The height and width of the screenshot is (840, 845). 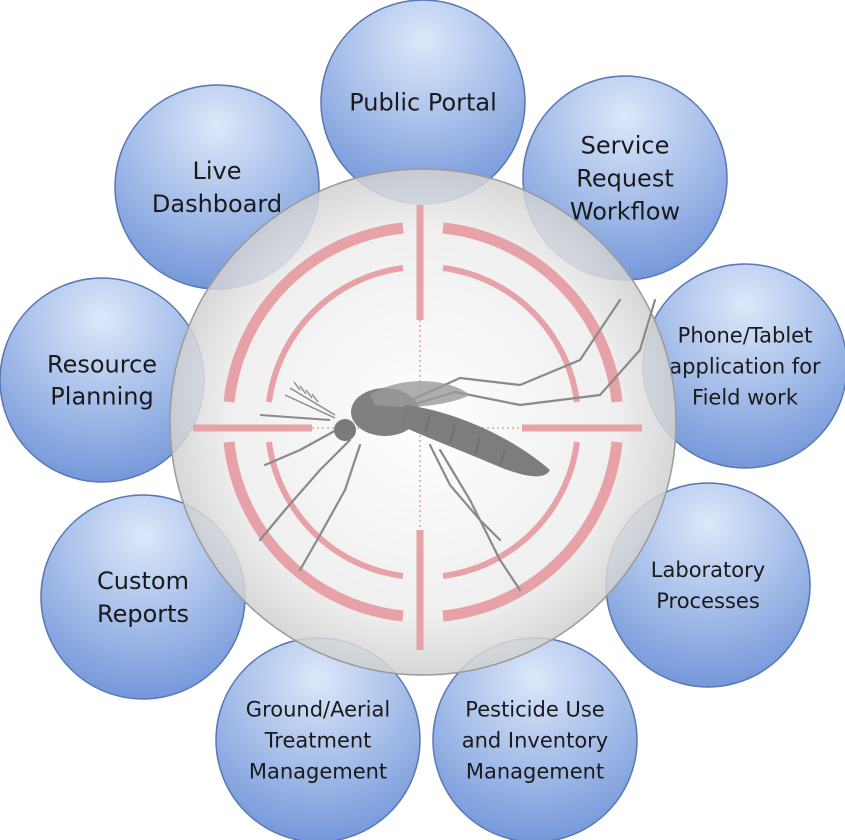 What do you see at coordinates (143, 614) in the screenshot?
I see `node-label-line: Reports` at bounding box center [143, 614].